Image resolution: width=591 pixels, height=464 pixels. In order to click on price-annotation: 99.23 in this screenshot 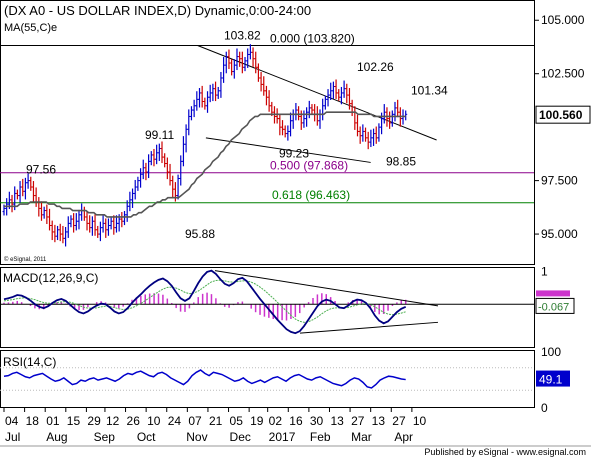, I will do `click(294, 154)`.